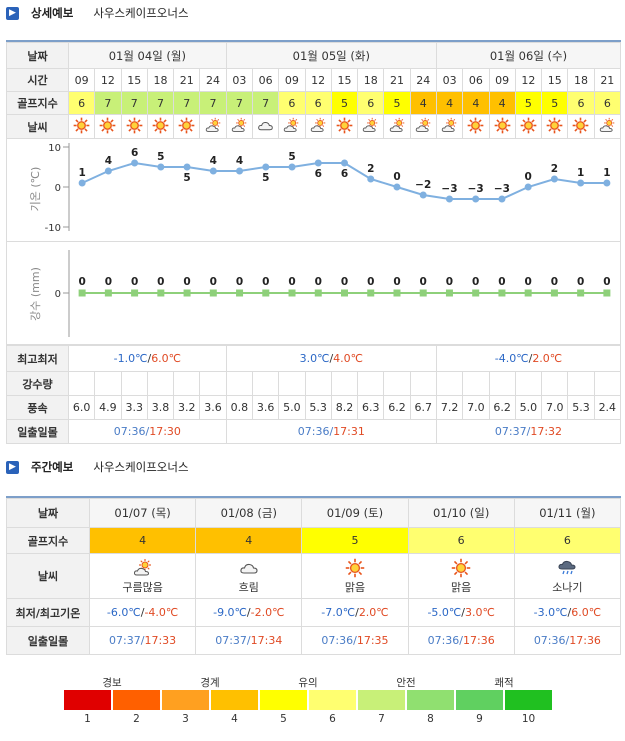 This screenshot has height=741, width=625. Describe the element at coordinates (344, 174) in the screenshot. I see `temp-data-label: 6` at that location.